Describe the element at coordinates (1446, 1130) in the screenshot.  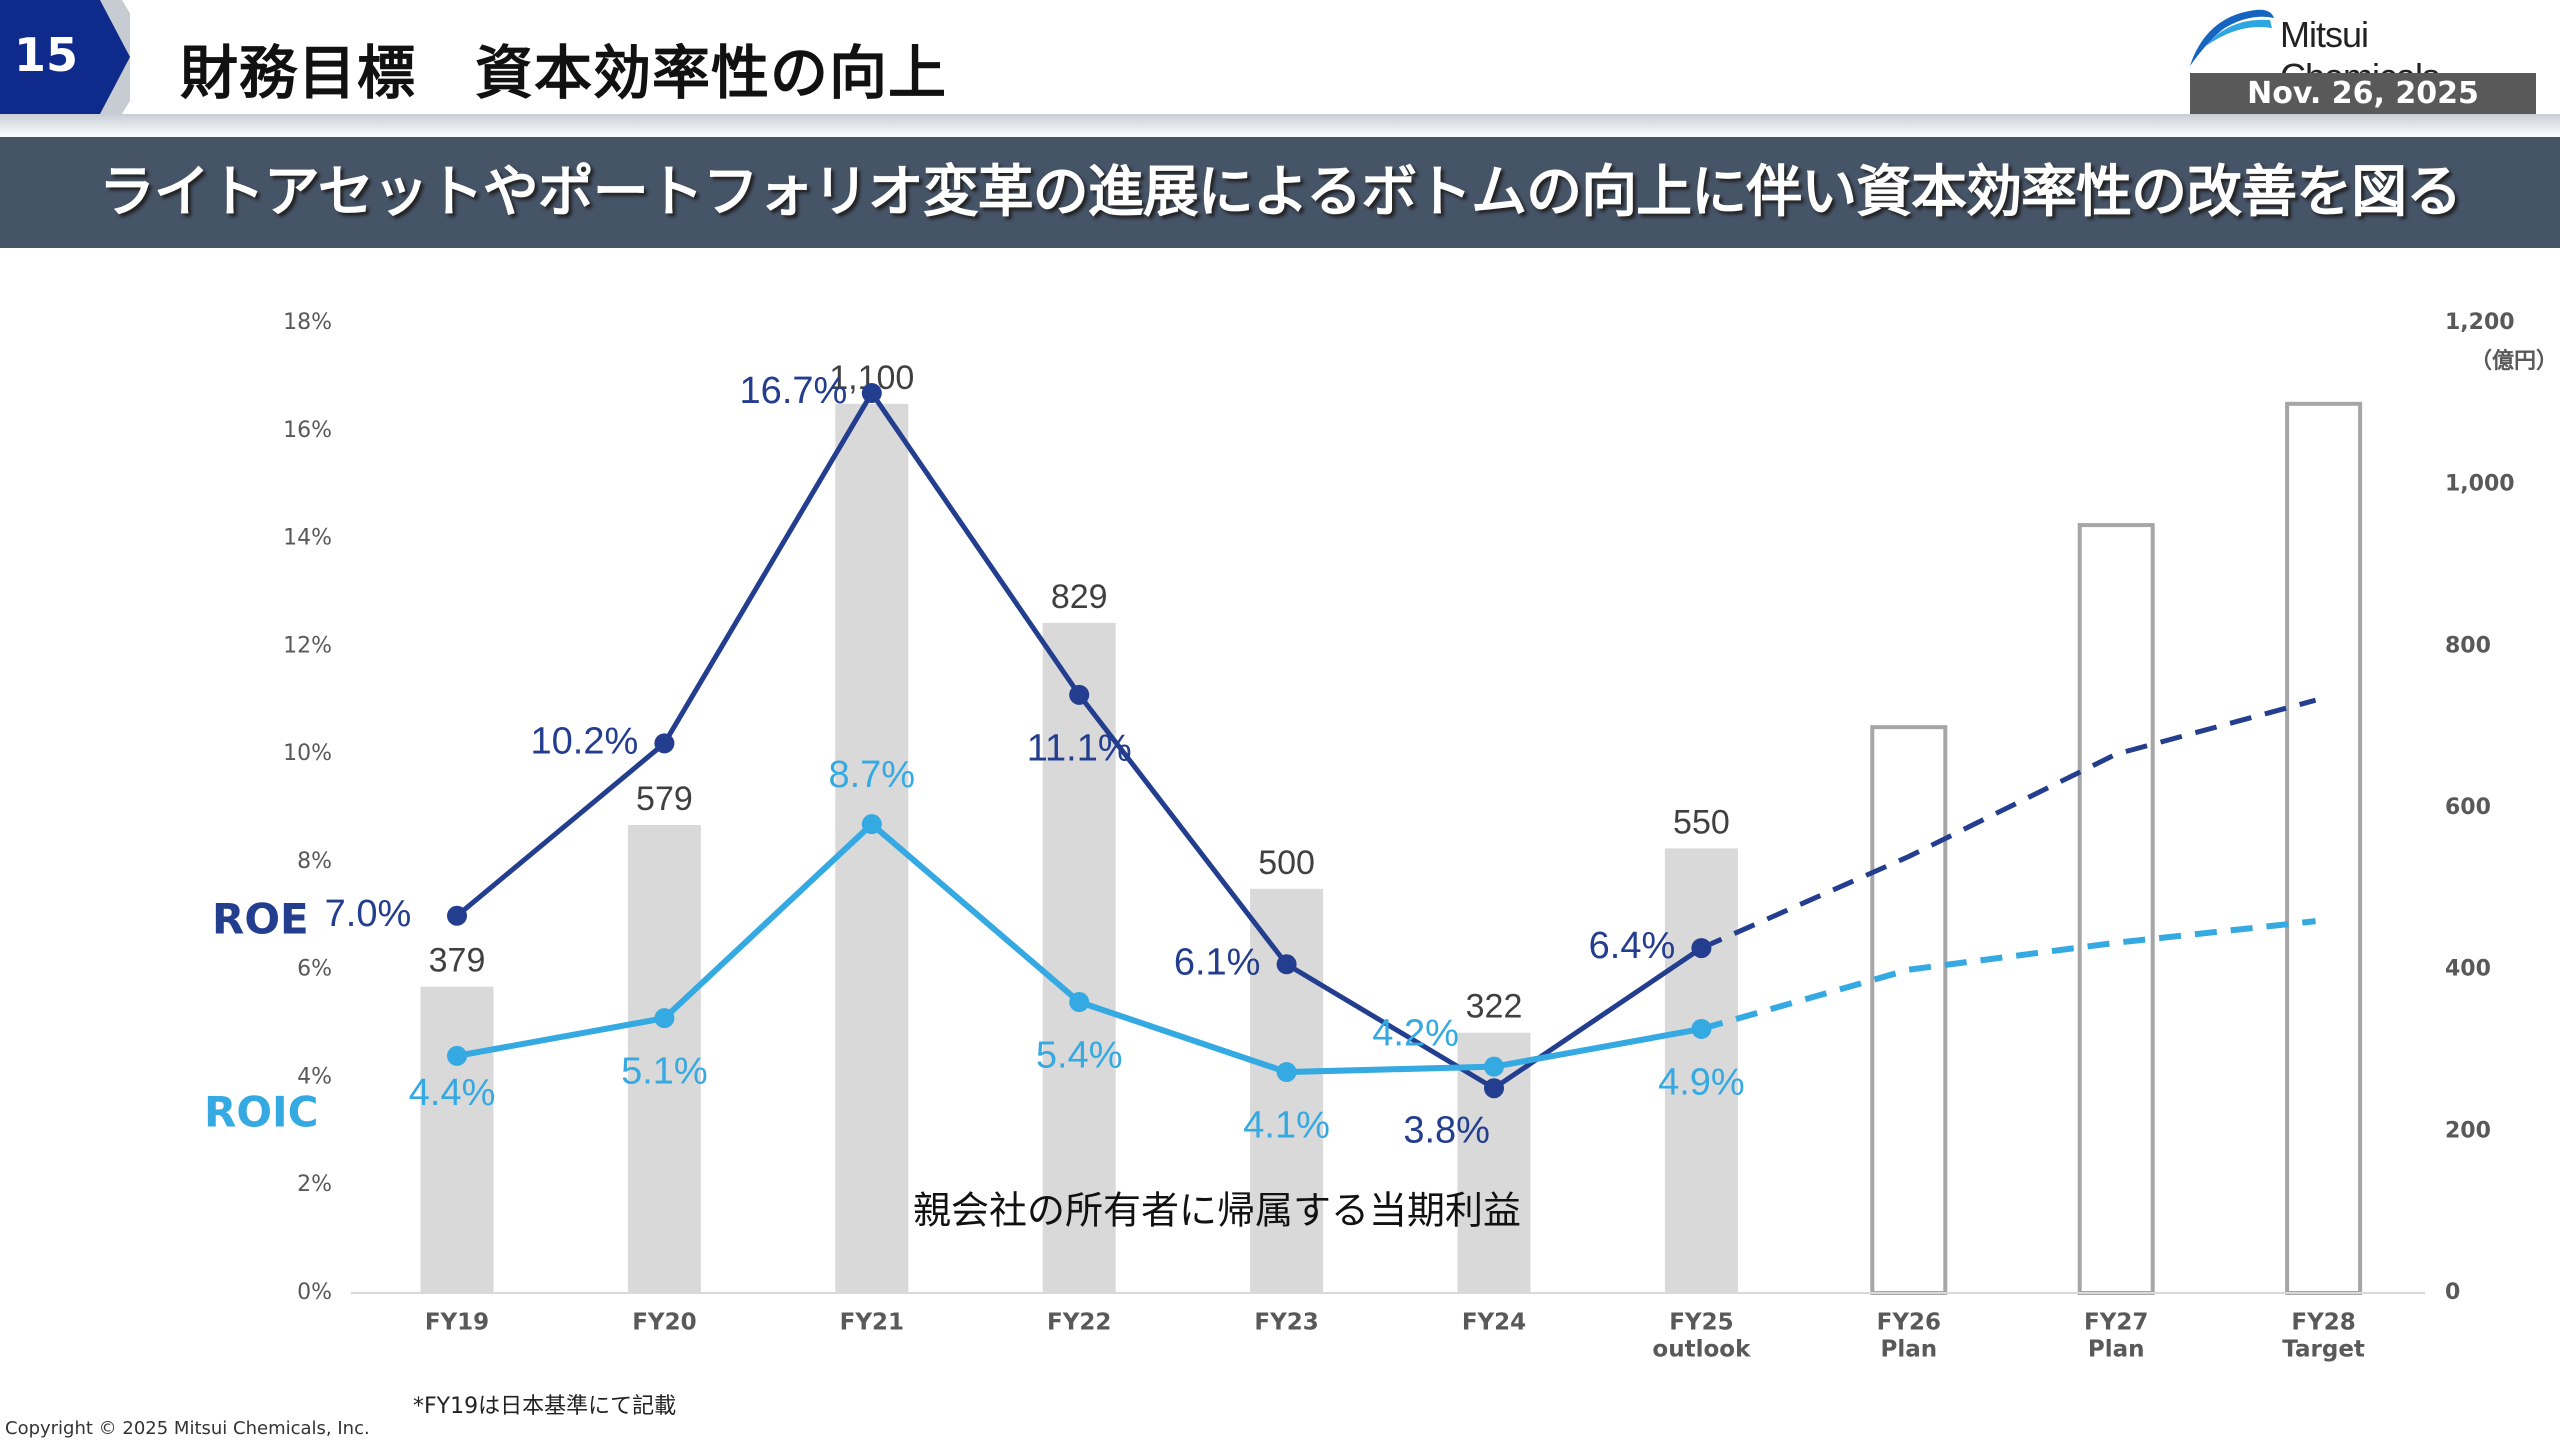
I see `data-label-roe: 3.8%` at that location.